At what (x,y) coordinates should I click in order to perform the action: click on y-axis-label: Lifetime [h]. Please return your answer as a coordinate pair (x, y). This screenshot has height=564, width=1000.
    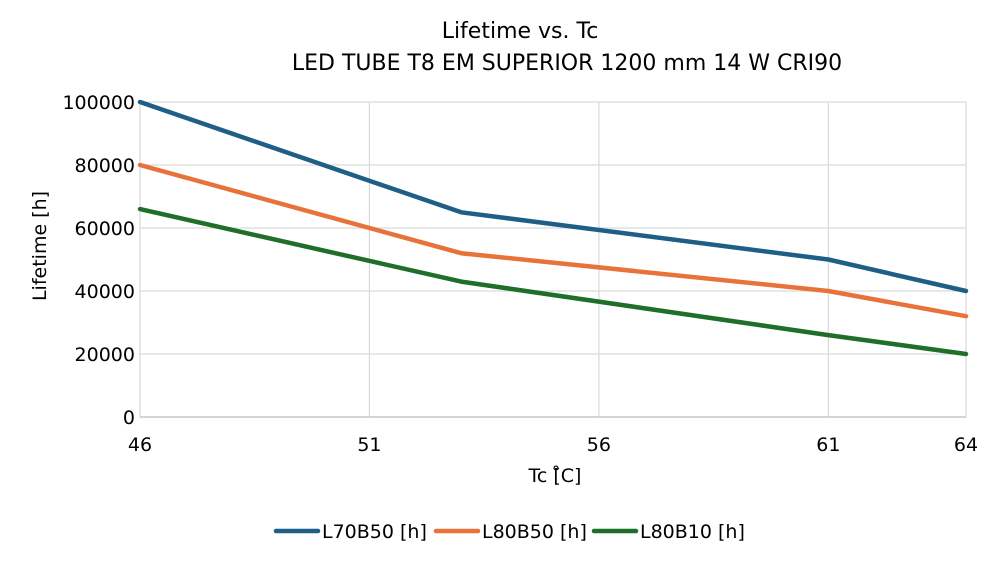
    Looking at the image, I should click on (40, 246).